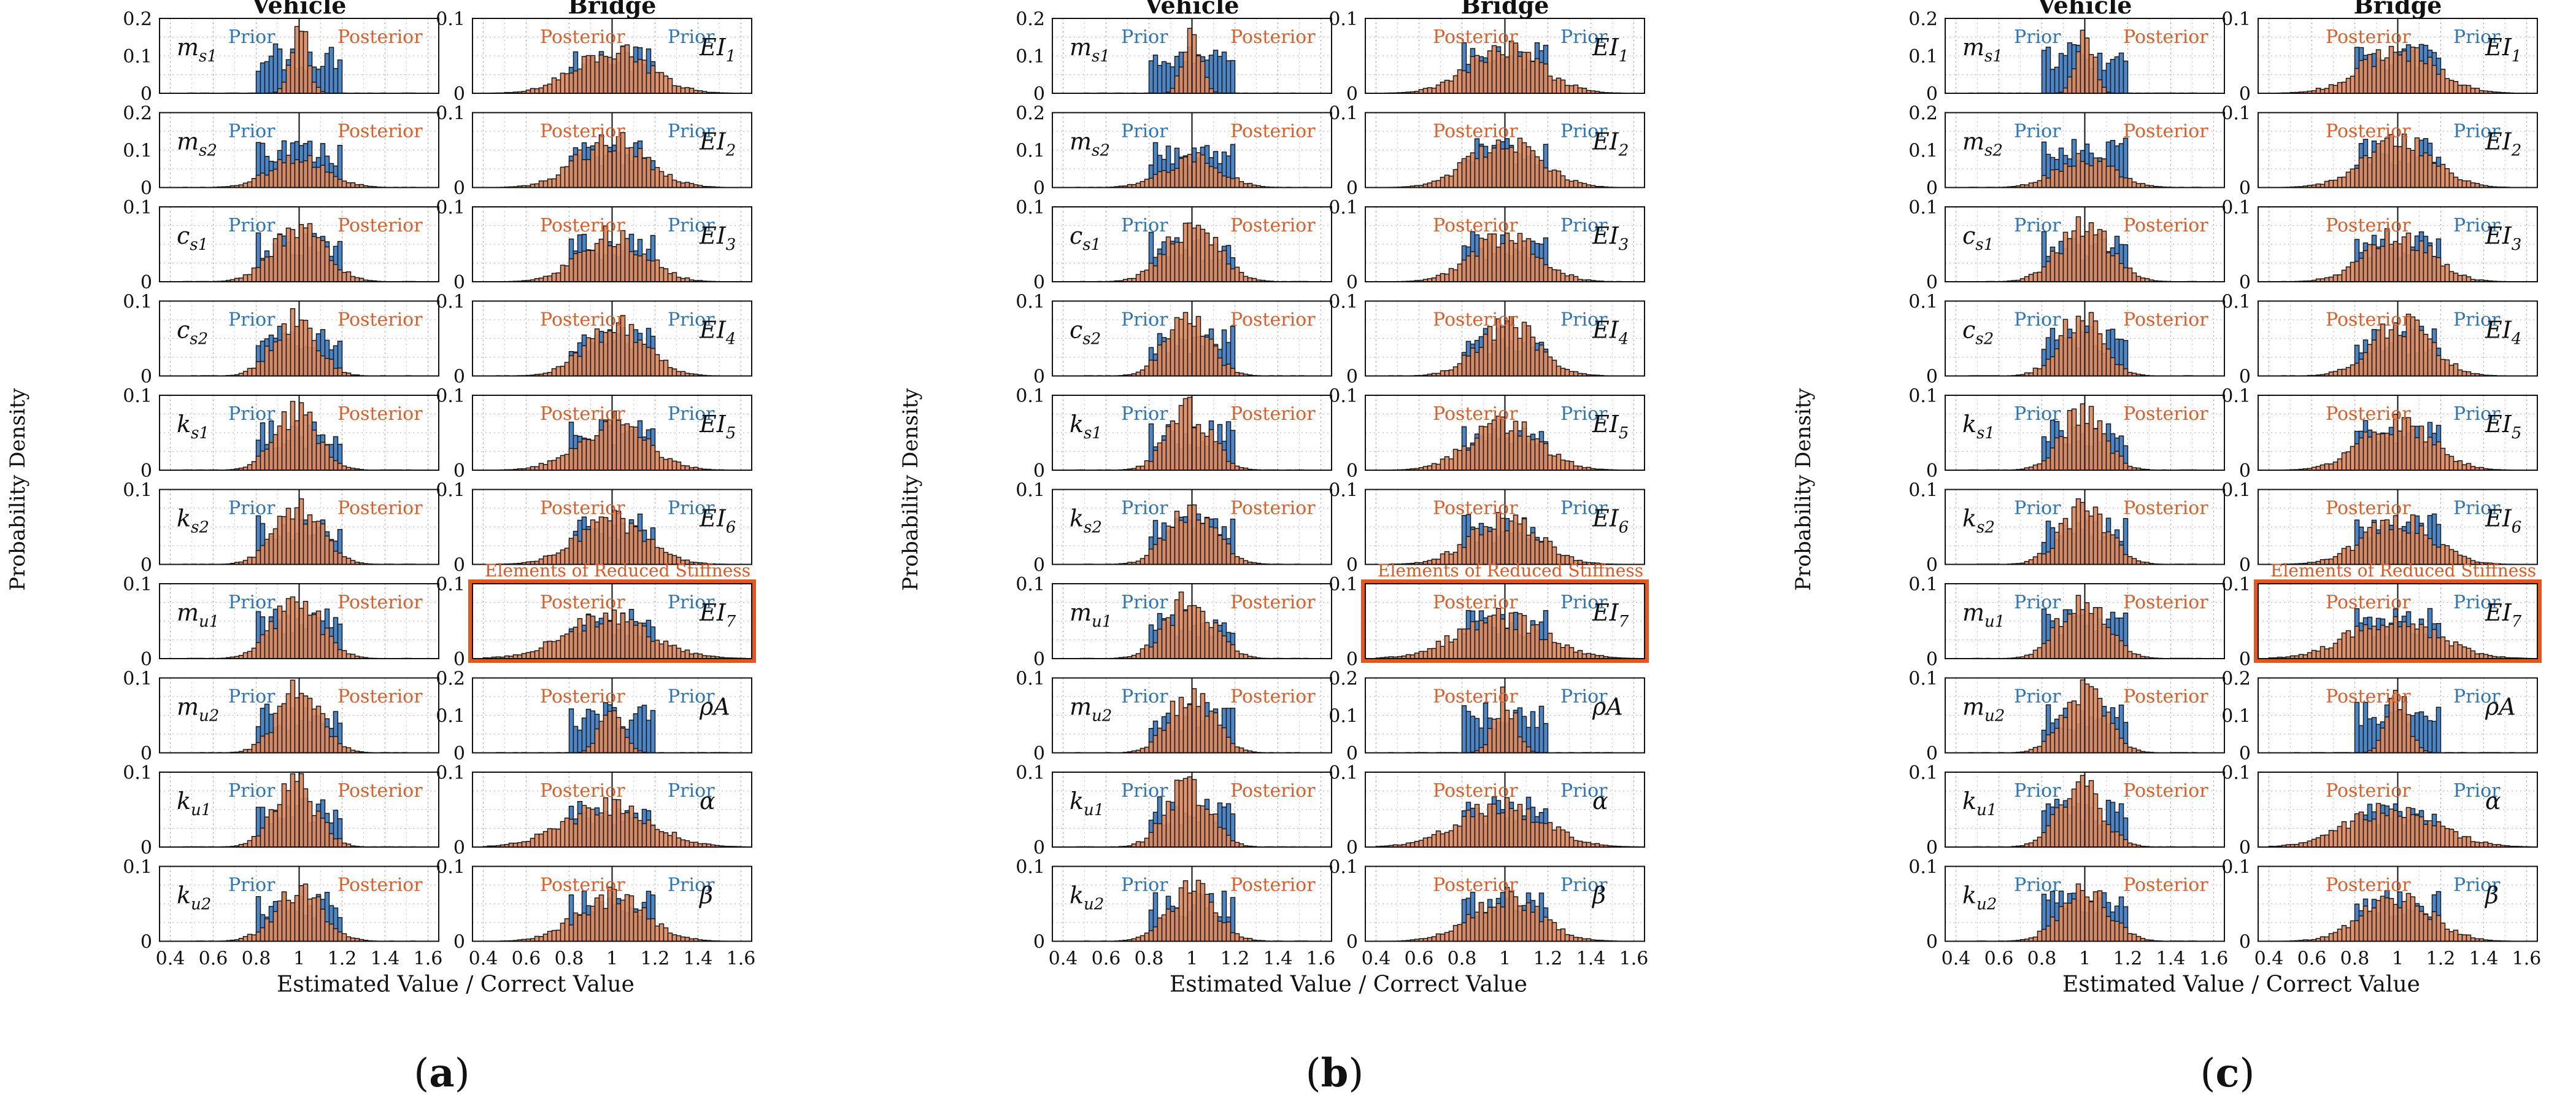 The height and width of the screenshot is (1103, 2576). Describe the element at coordinates (184, 518) in the screenshot. I see `parameter-base: k` at that location.